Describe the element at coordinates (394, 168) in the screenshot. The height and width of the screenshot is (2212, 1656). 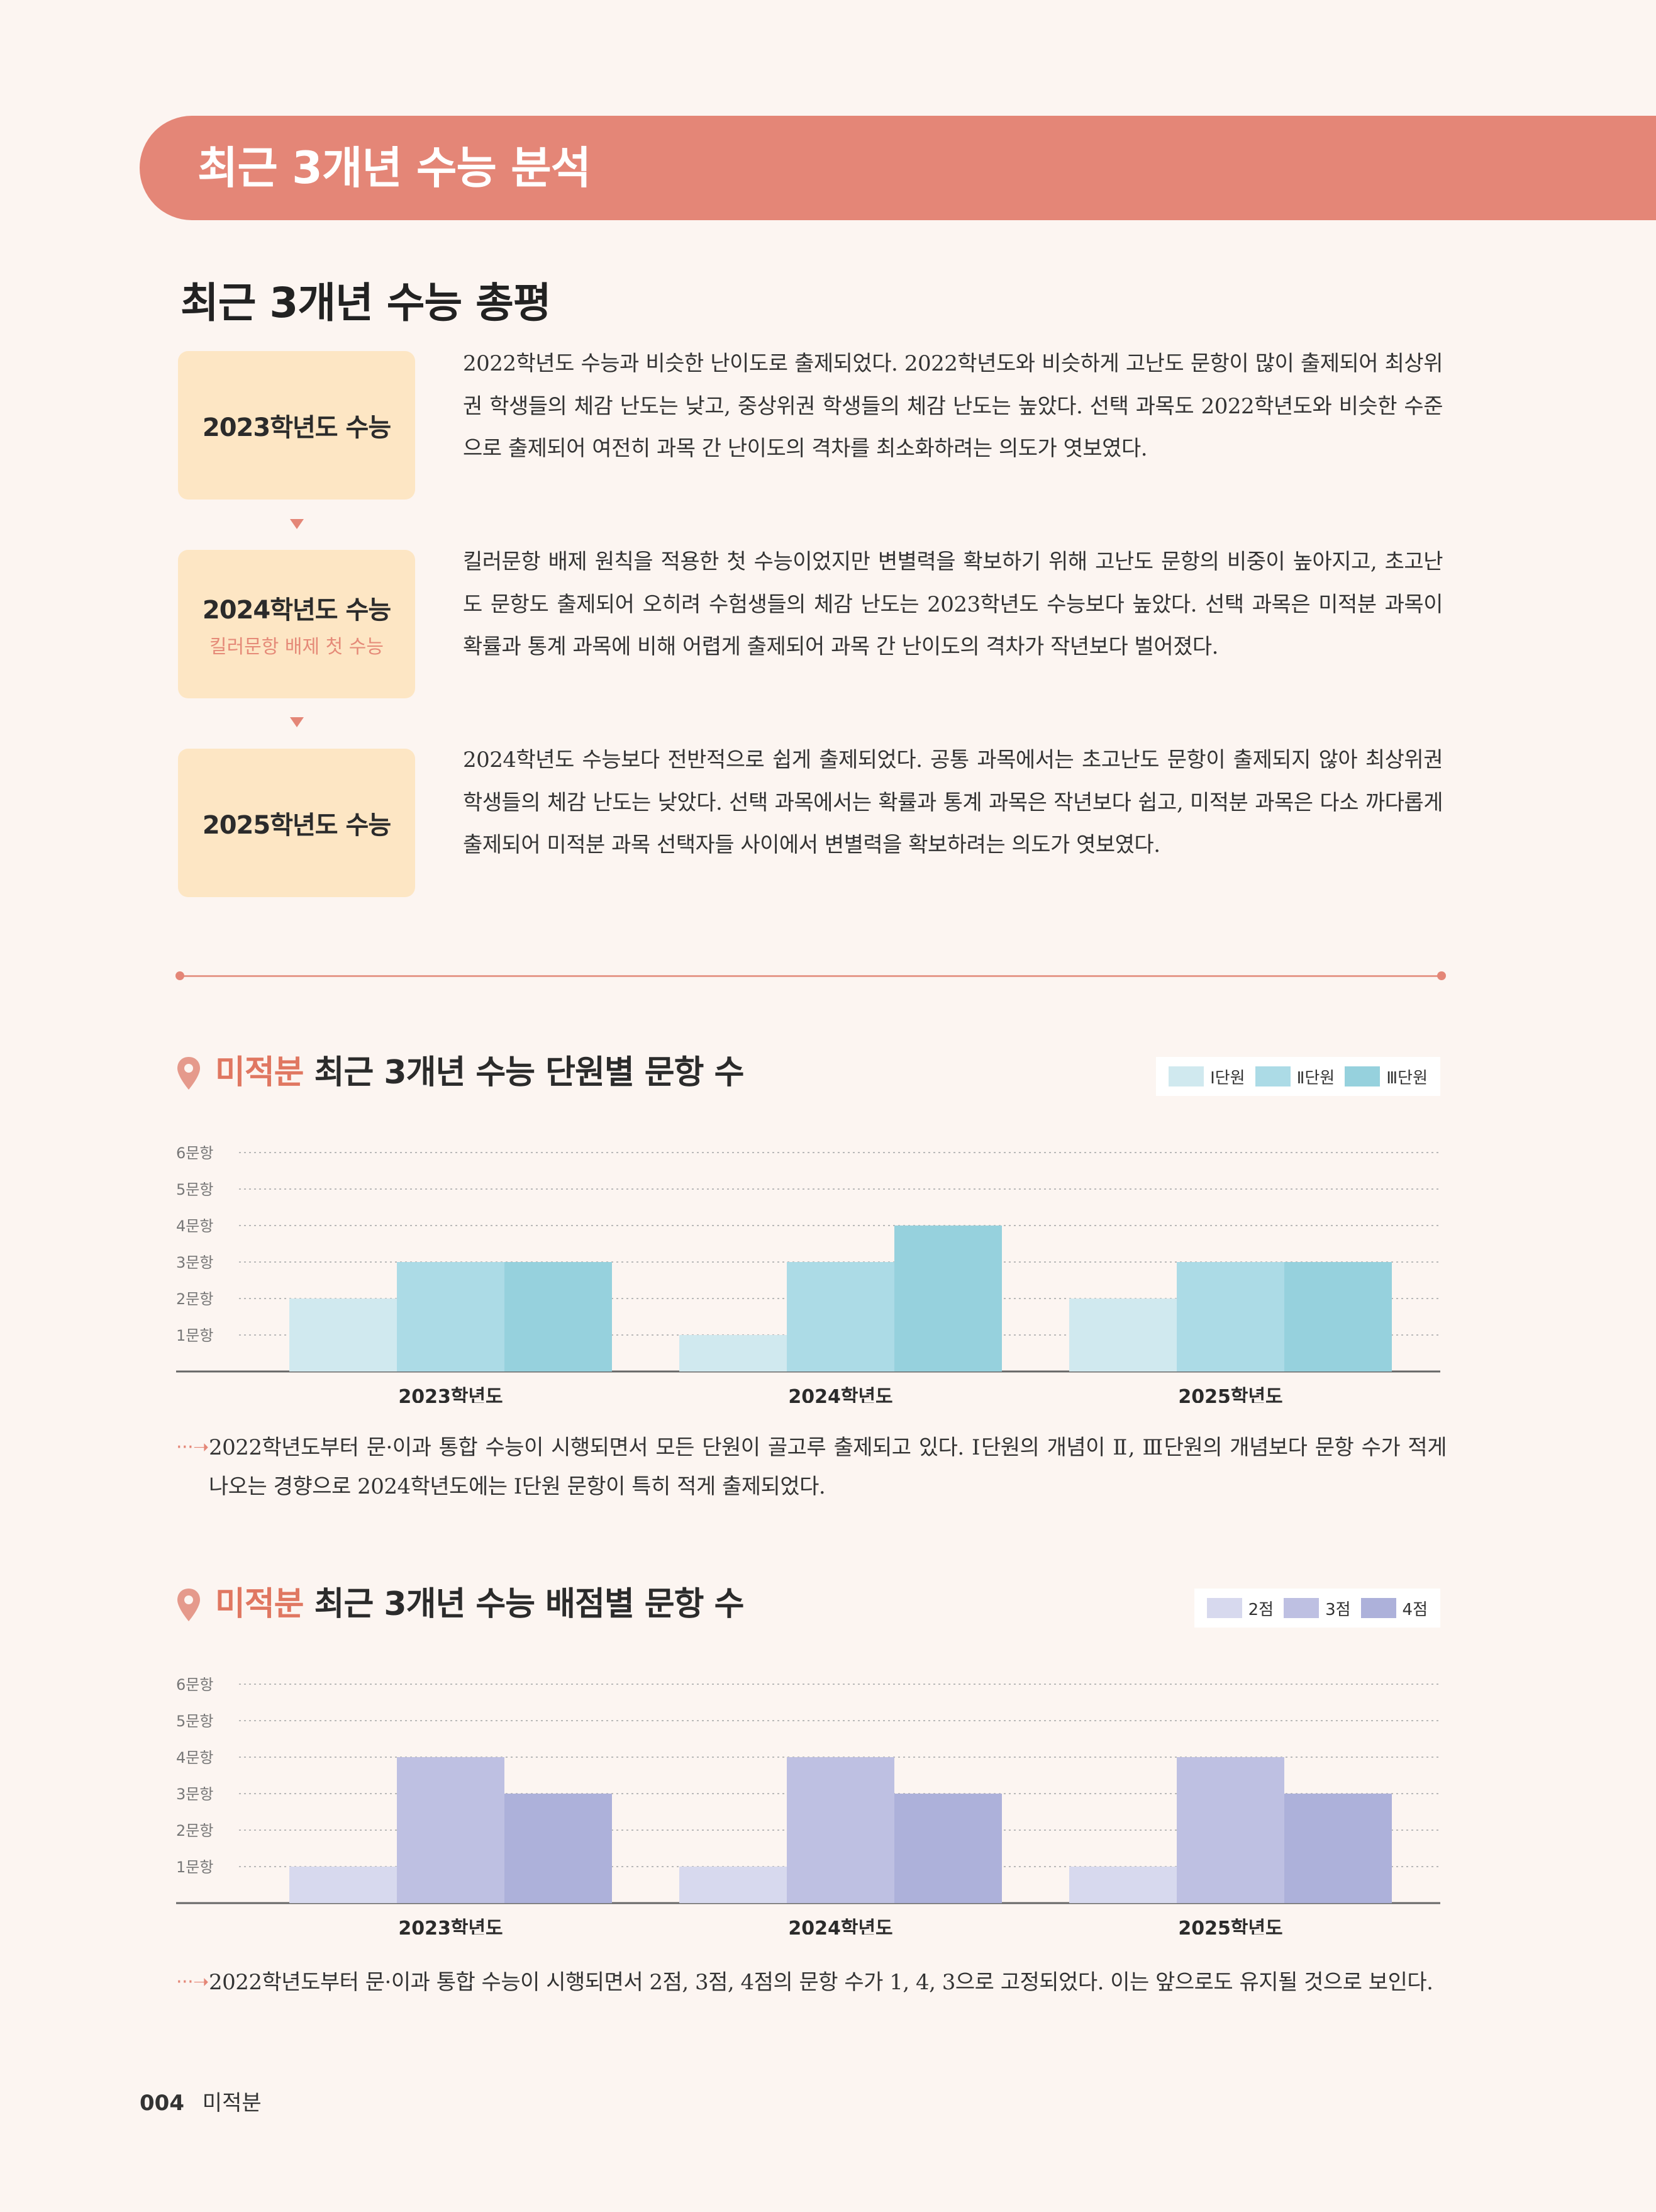
I see `banner-title: 최근 3개년 수능 분석` at that location.